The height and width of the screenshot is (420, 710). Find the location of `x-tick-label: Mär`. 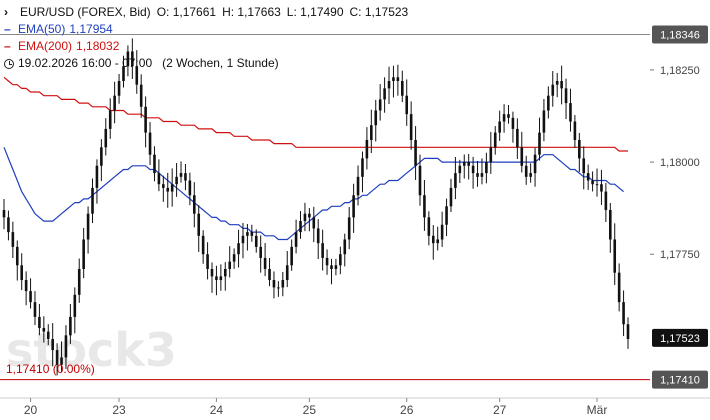

x-tick-label: Mär is located at coordinates (597, 410).